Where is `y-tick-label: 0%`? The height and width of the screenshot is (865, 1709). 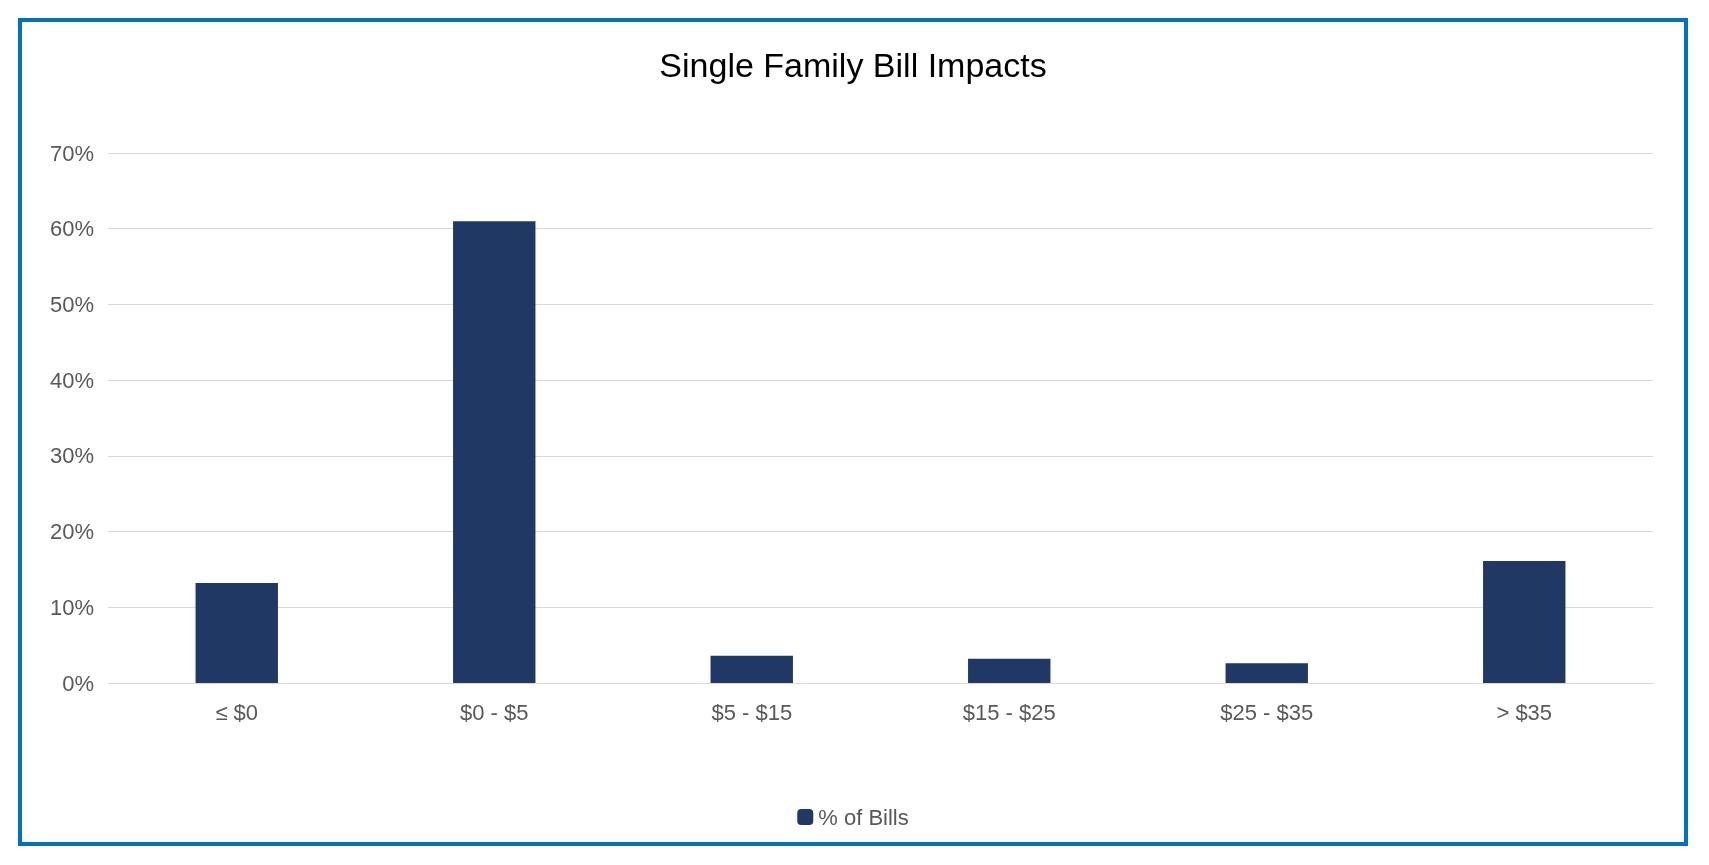 y-tick-label: 0% is located at coordinates (78, 683).